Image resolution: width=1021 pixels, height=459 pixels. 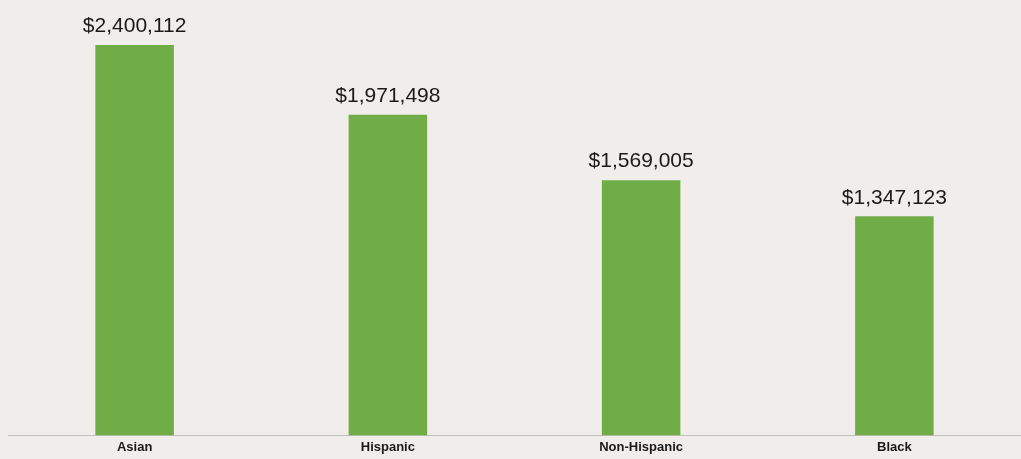 What do you see at coordinates (641, 446) in the screenshot?
I see `x-tick-label: Non-Hispanic` at bounding box center [641, 446].